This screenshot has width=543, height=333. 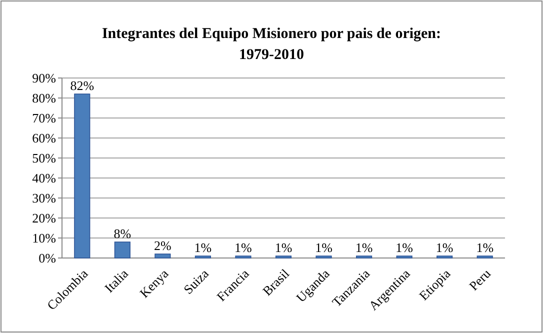 I want to click on y-tick-label: 80%, so click(x=44, y=98).